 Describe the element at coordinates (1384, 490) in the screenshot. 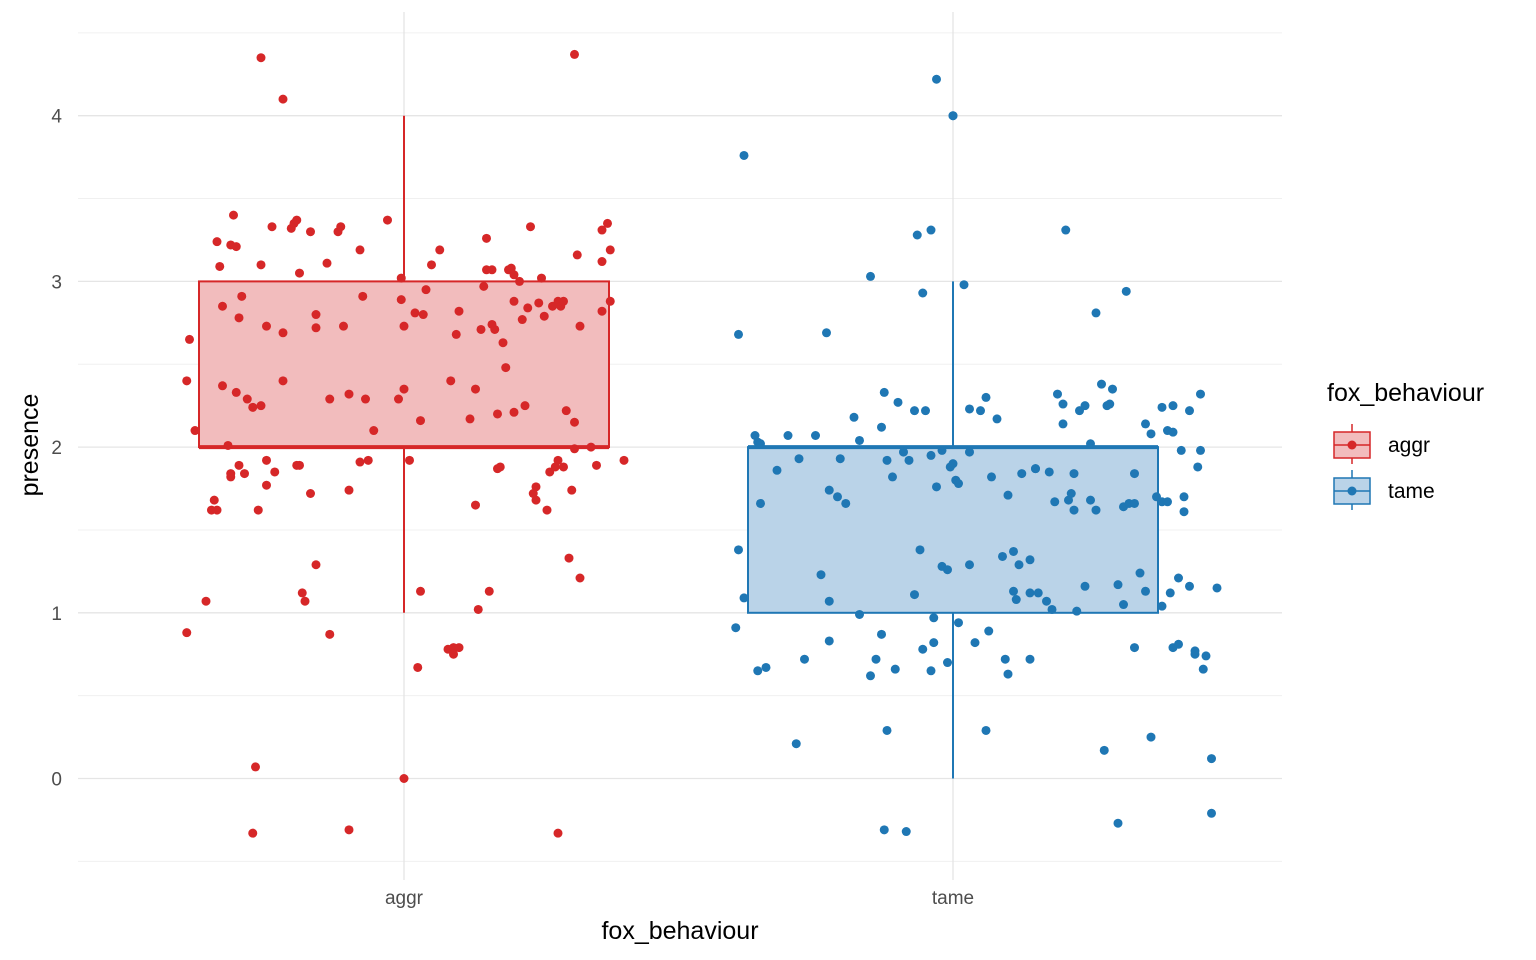

I see `legend-item-tame: tame` at that location.